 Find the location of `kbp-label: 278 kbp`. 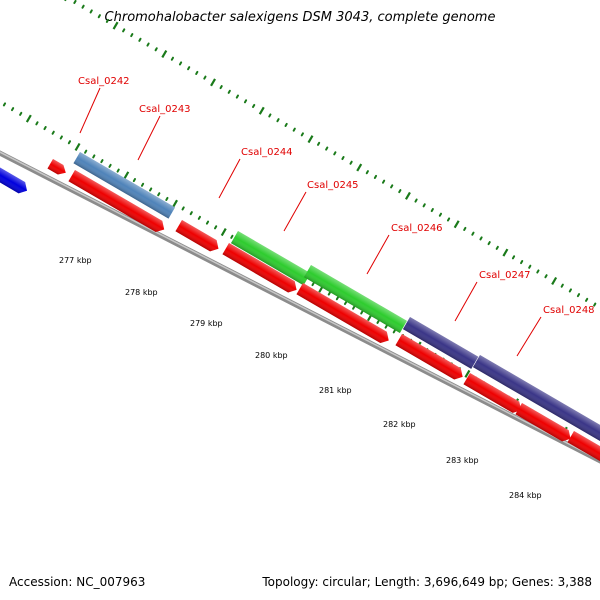

kbp-label: 278 kbp is located at coordinates (141, 292).